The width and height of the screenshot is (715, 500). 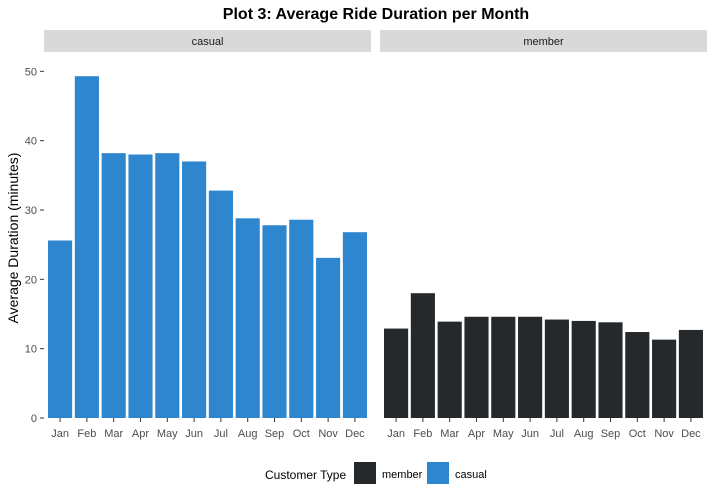 What do you see at coordinates (610, 370) in the screenshot?
I see `bar-member-sep` at bounding box center [610, 370].